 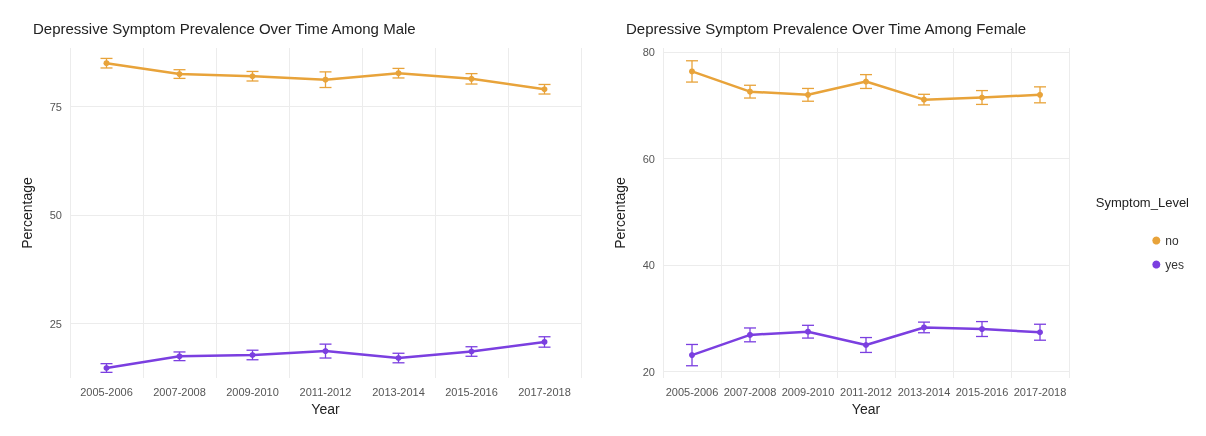 I want to click on legend-title: Symptom_Level, so click(x=1142, y=203).